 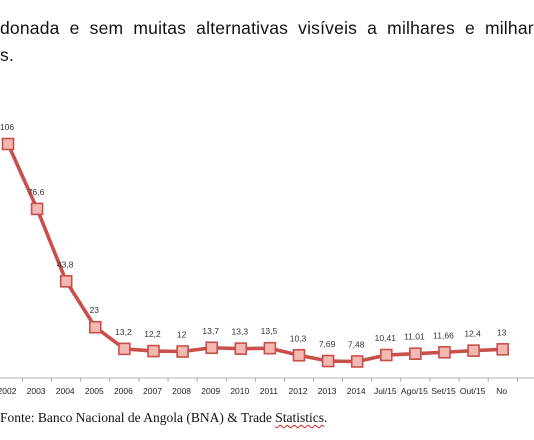 I want to click on x-tick-label-5: 2007, so click(x=152, y=391).